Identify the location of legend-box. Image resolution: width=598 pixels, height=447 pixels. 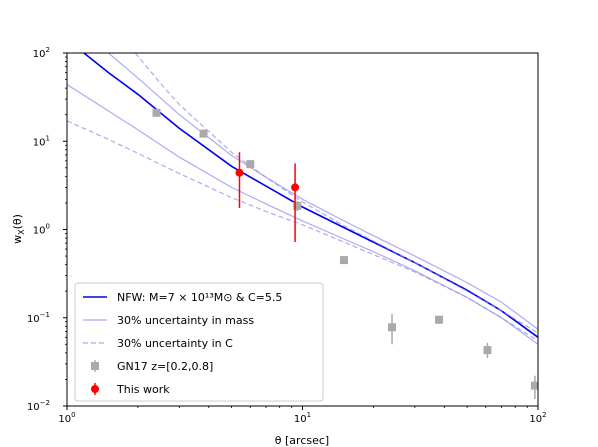
(199, 342).